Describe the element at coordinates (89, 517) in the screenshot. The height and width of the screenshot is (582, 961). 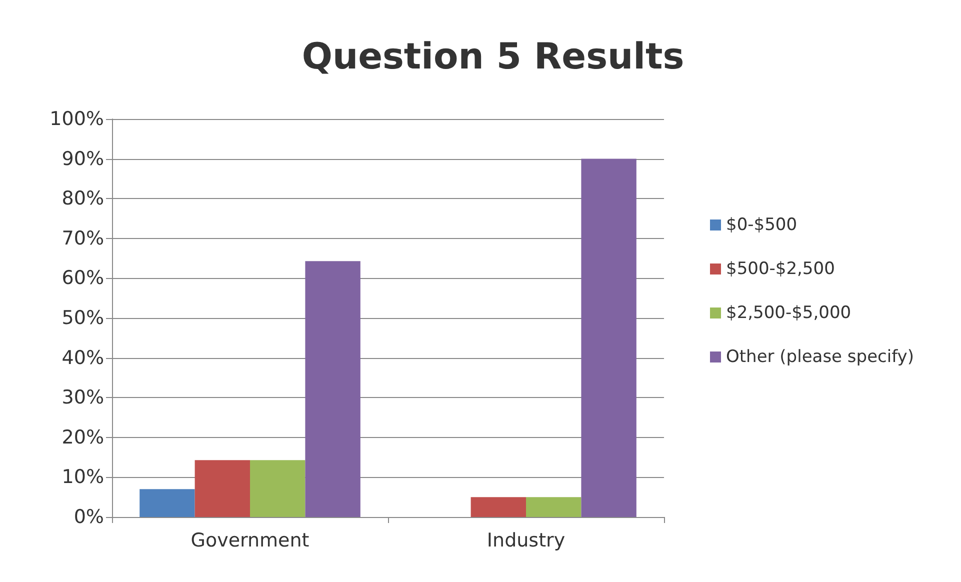
I see `y-tick-label: 0%` at that location.